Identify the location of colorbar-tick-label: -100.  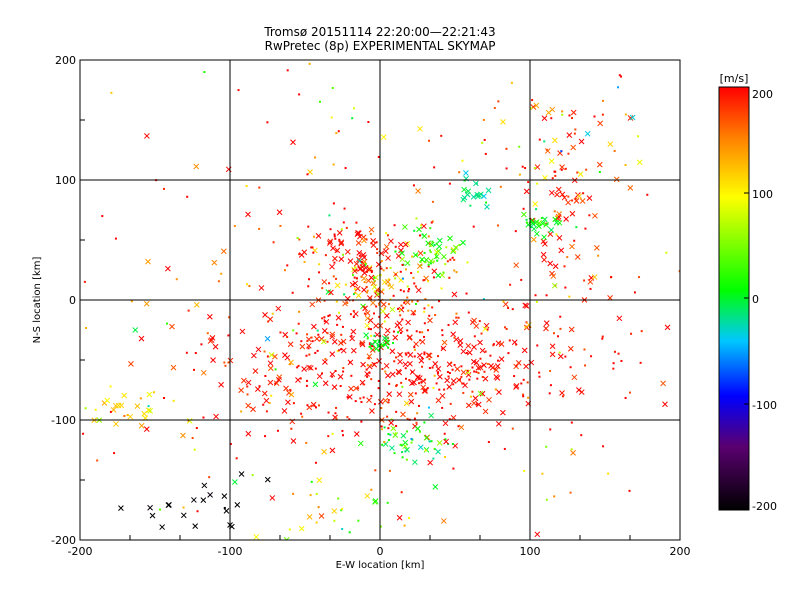
(764, 405).